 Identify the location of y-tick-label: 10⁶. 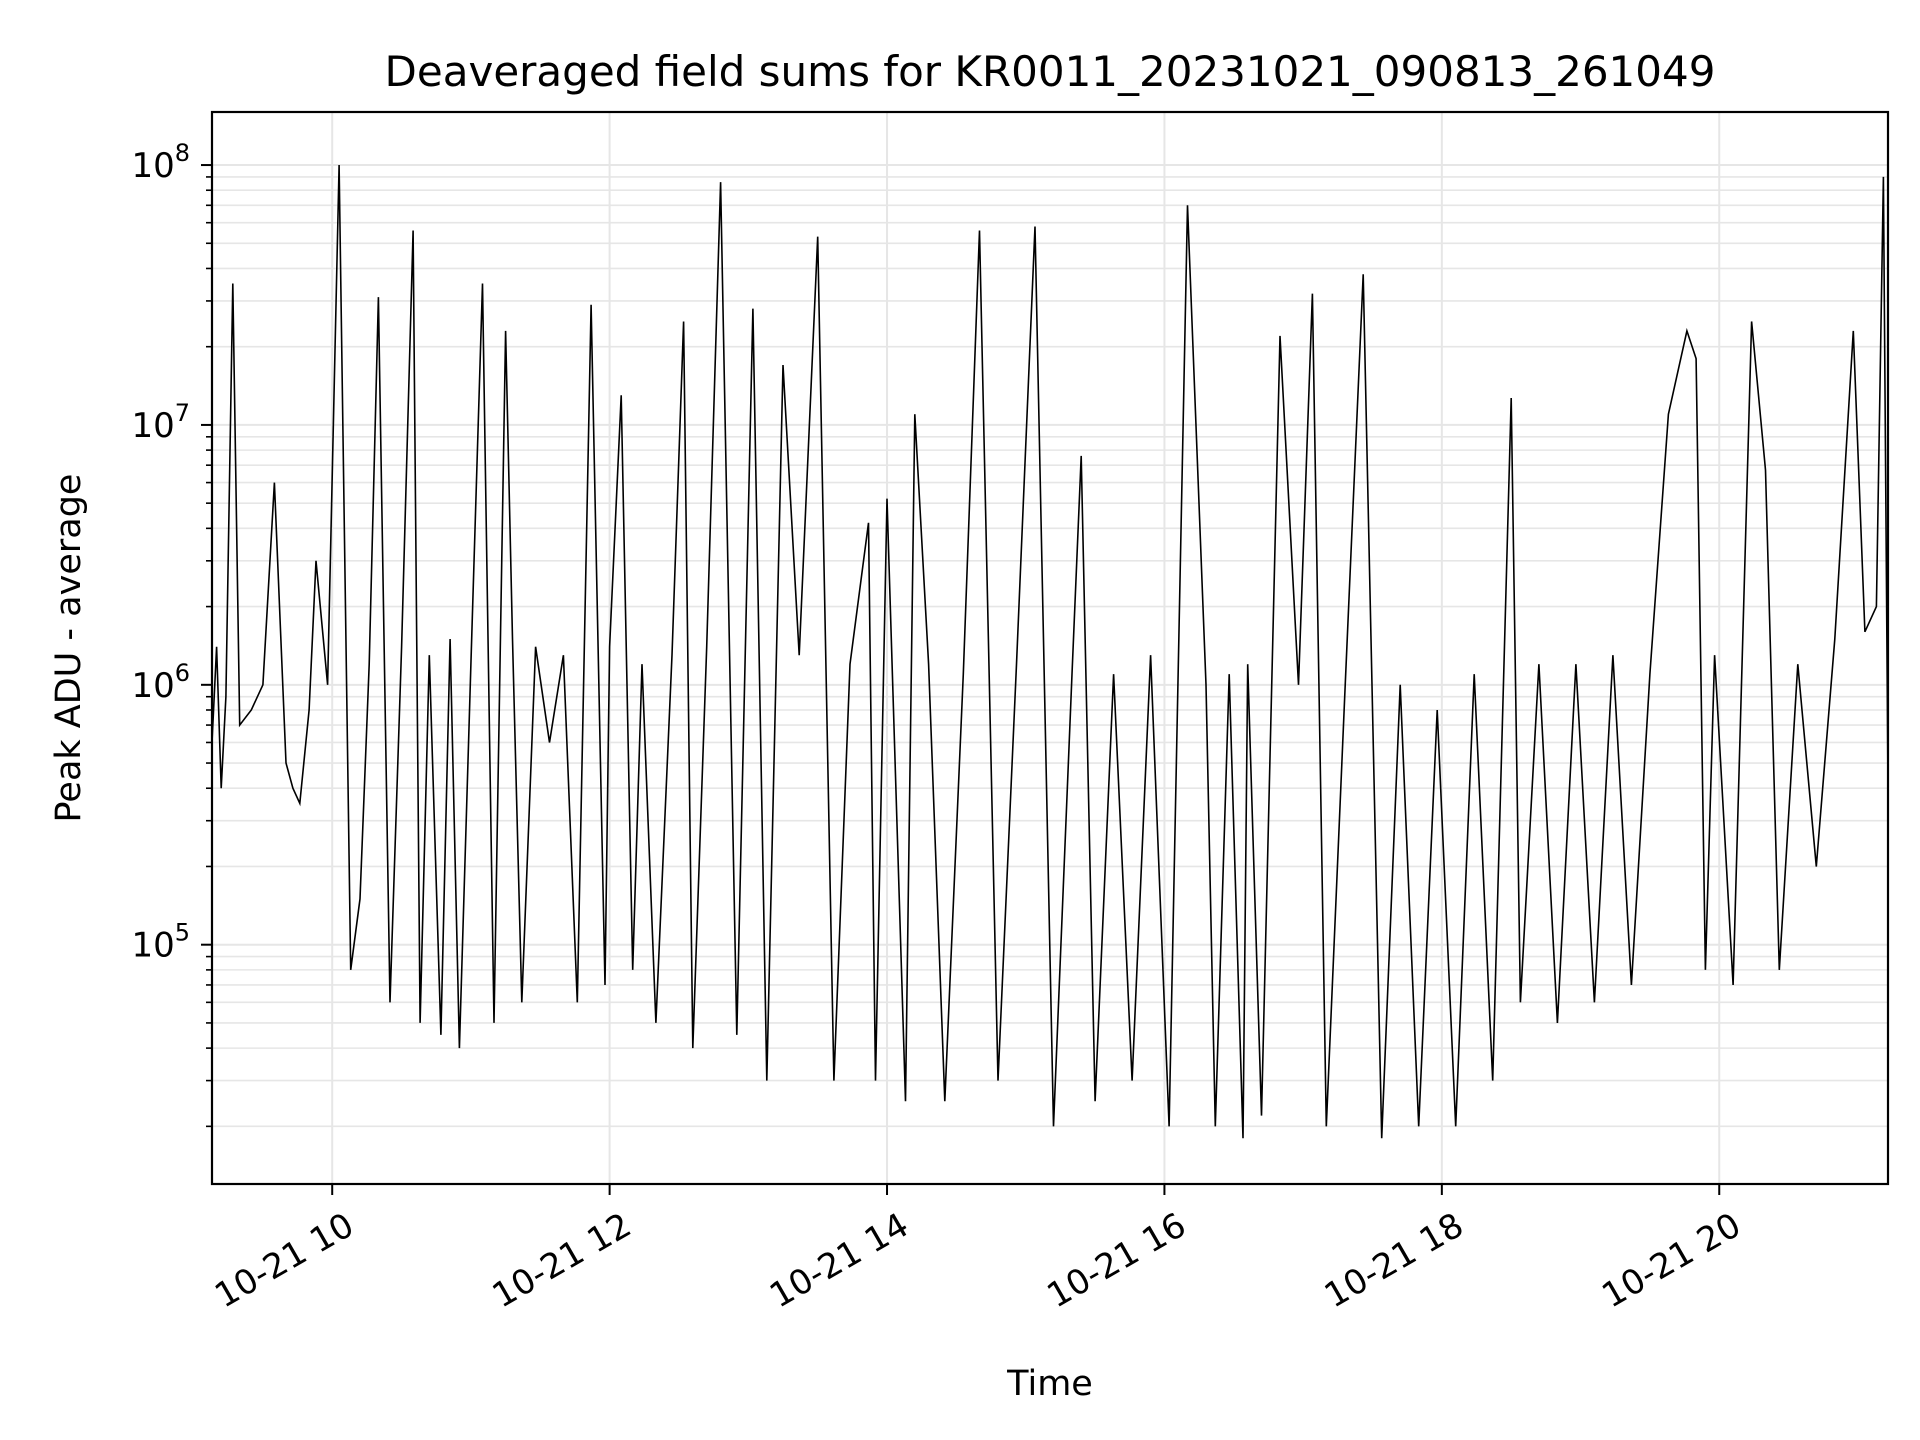
(160, 682).